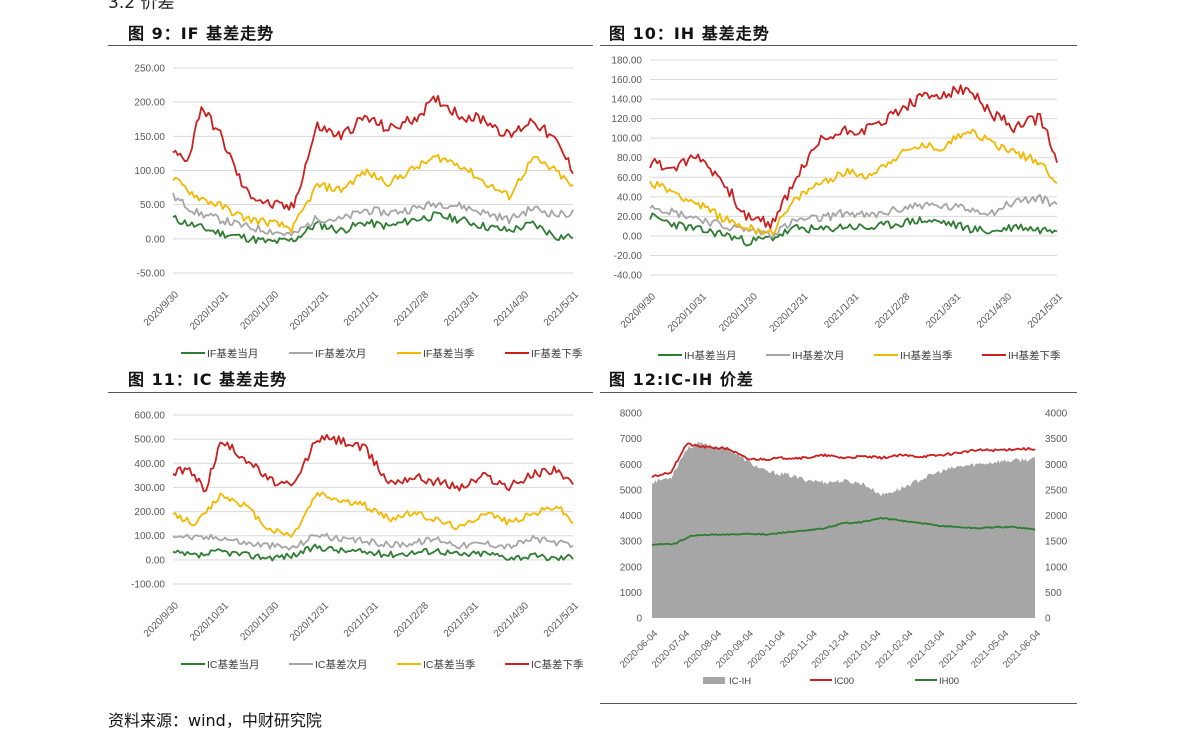  What do you see at coordinates (341, 664) in the screenshot?
I see `legend-label: IC基差次月` at bounding box center [341, 664].